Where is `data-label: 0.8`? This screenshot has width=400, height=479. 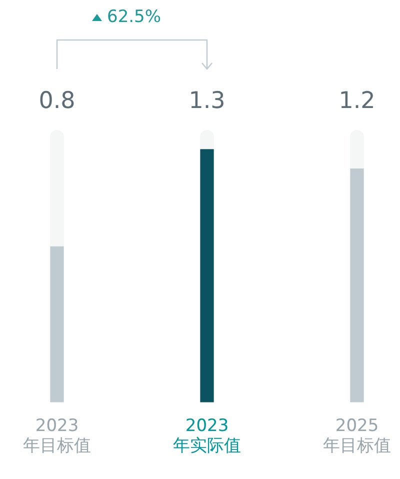
data-label: 0.8 is located at coordinates (57, 101).